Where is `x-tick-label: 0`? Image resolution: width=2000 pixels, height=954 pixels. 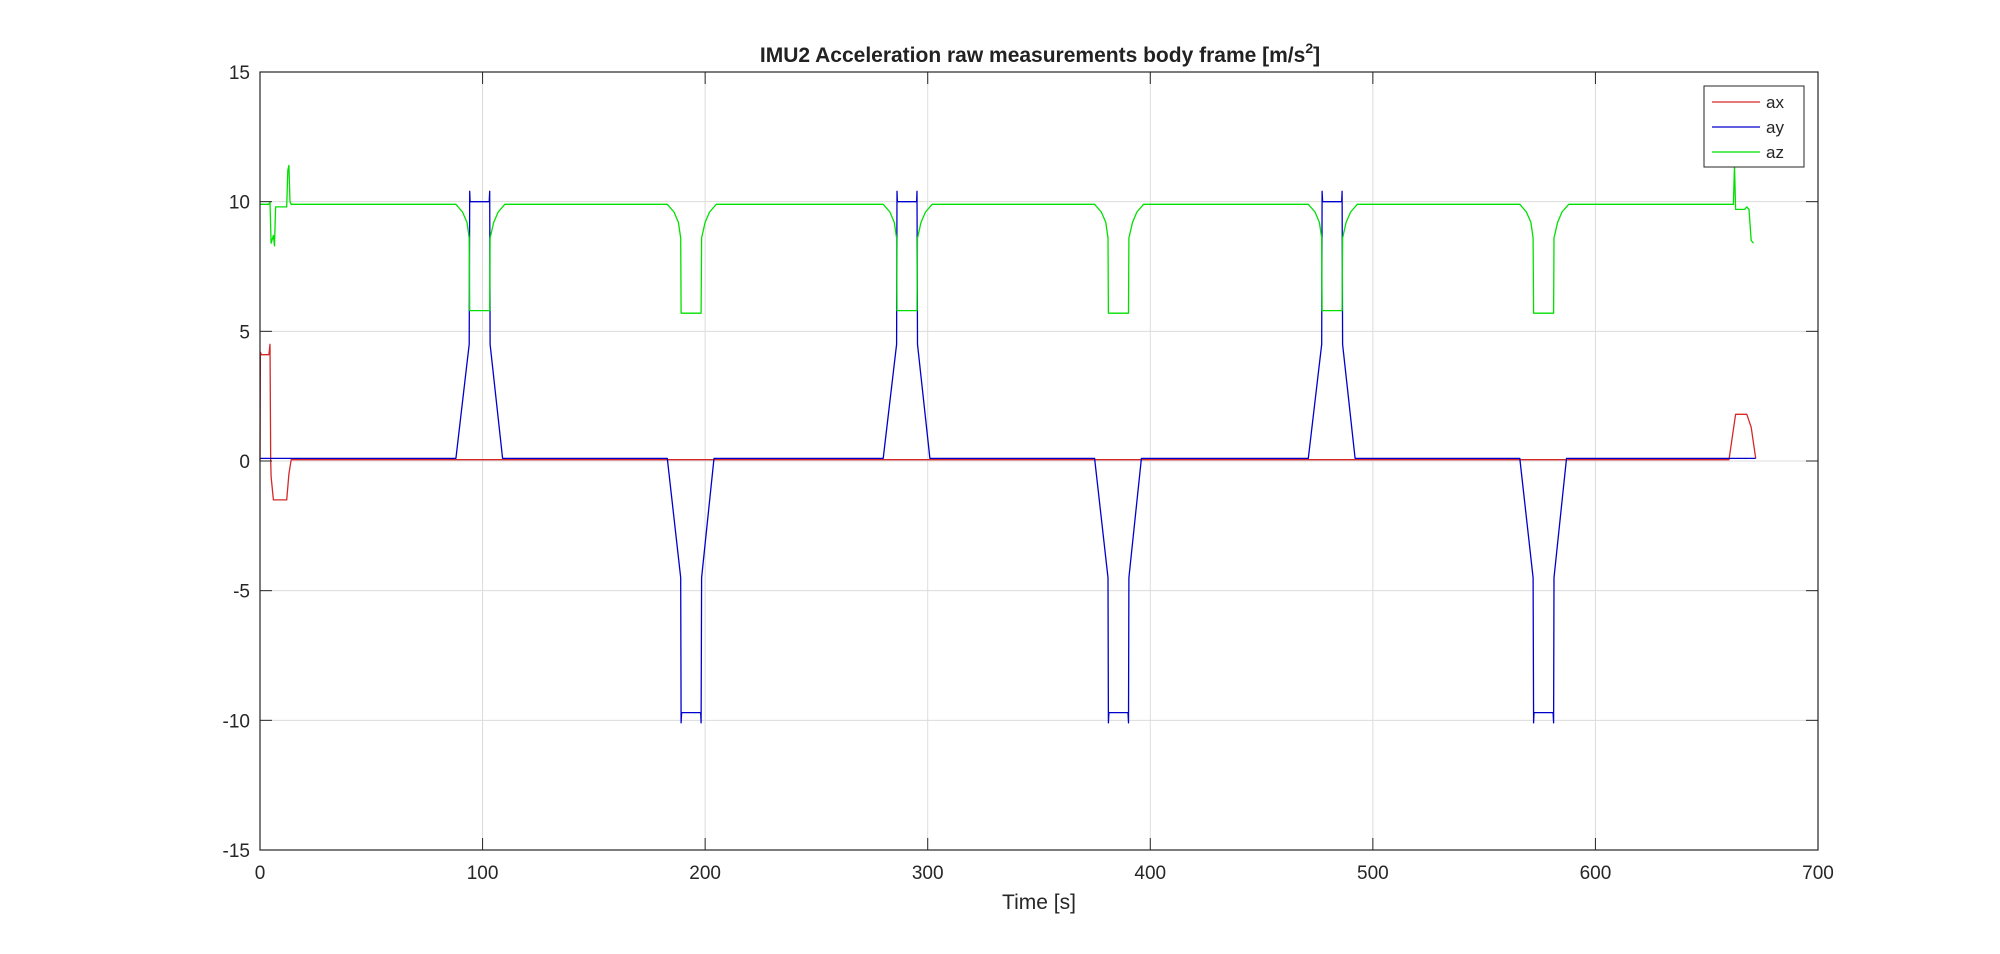 x-tick-label: 0 is located at coordinates (260, 873).